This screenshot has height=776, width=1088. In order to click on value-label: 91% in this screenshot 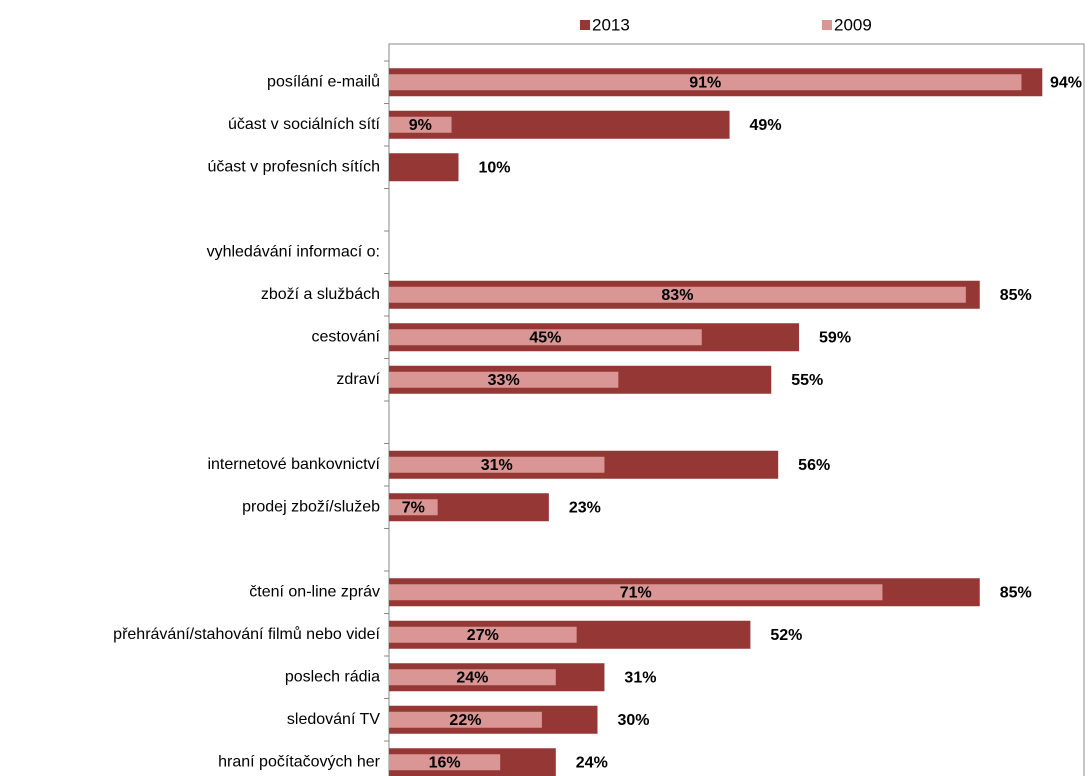, I will do `click(705, 82)`.